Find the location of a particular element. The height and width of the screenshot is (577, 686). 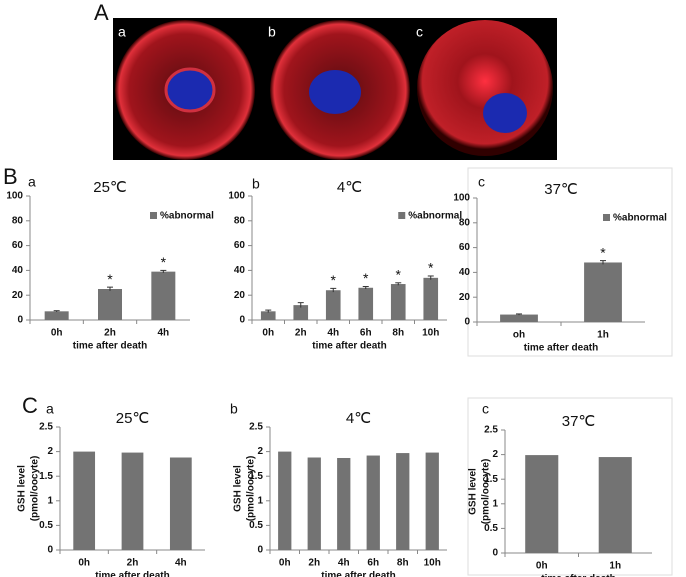

y-tick-label: 40 is located at coordinates (240, 270).